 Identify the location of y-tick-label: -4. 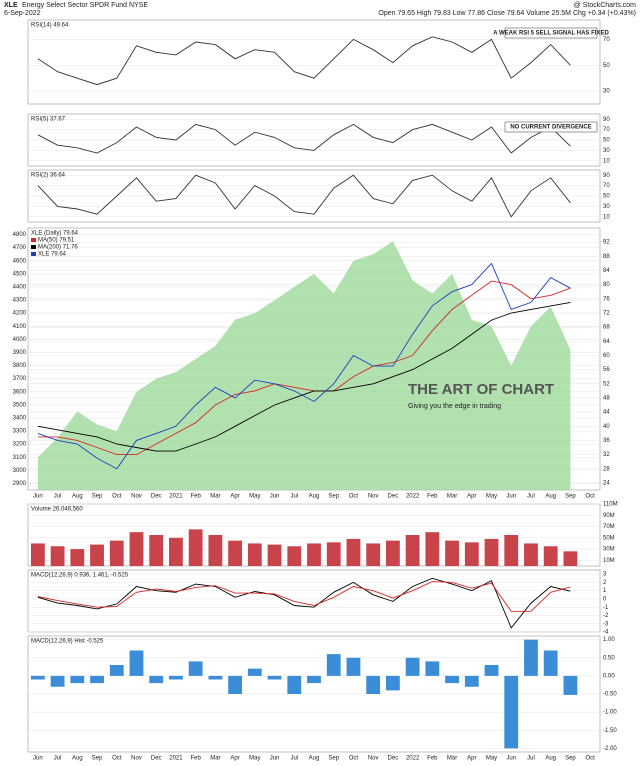
(606, 633).